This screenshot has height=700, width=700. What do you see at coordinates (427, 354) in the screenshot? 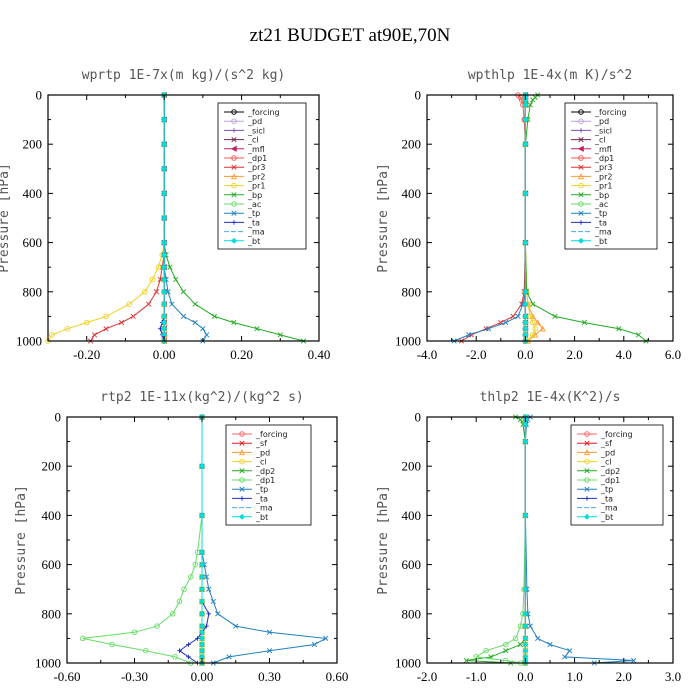
I see `x-tick-label: -4.0` at bounding box center [427, 354].